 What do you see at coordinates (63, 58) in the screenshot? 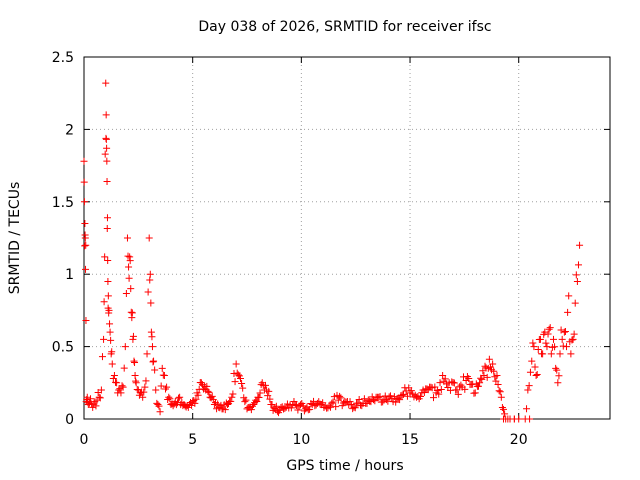
I see `y-tick-label: 2.5` at bounding box center [63, 58].